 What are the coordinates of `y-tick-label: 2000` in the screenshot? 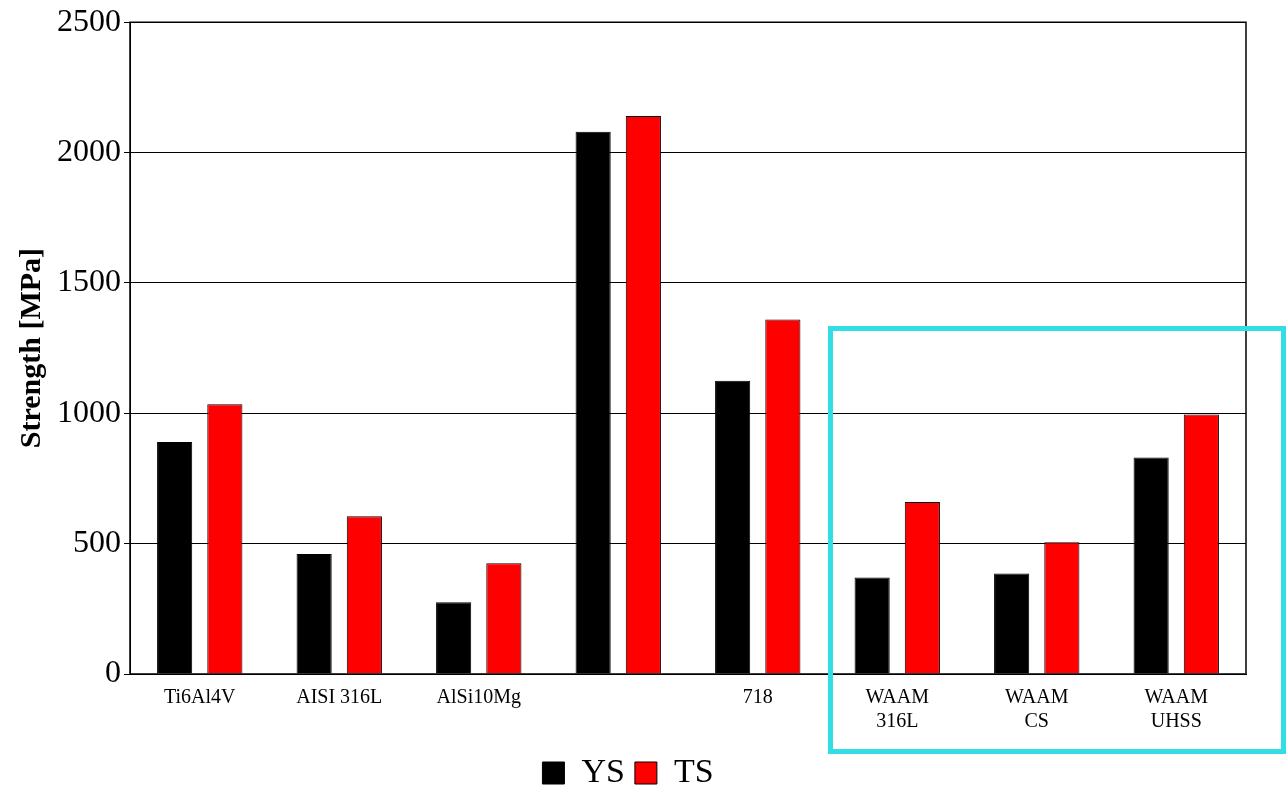 It's located at (89, 149).